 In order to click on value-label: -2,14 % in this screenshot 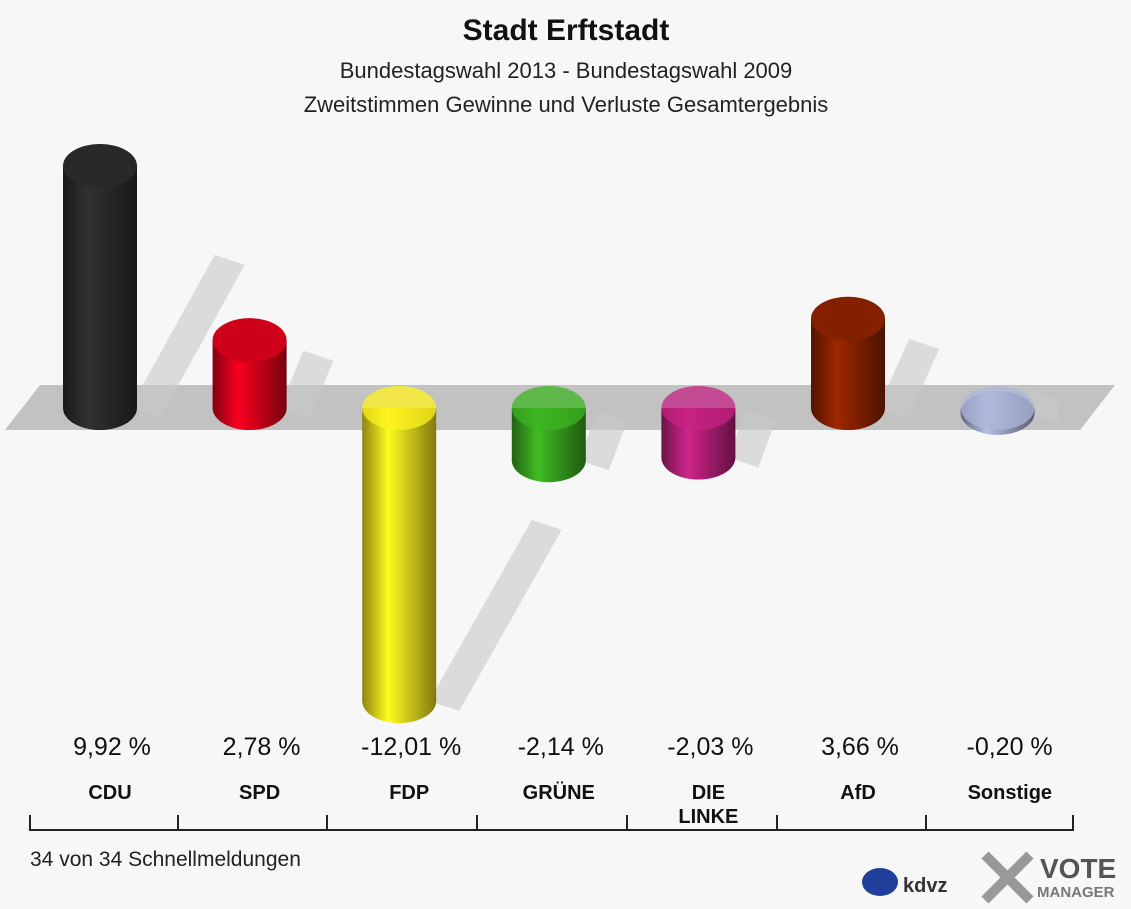, I will do `click(560, 747)`.